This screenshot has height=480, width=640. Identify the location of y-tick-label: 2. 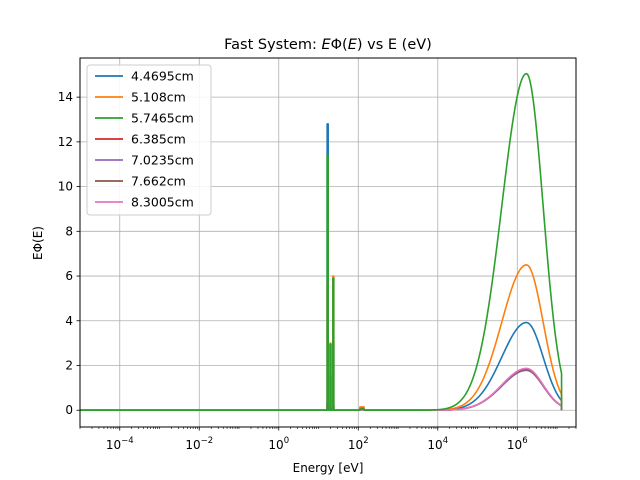
(69, 366).